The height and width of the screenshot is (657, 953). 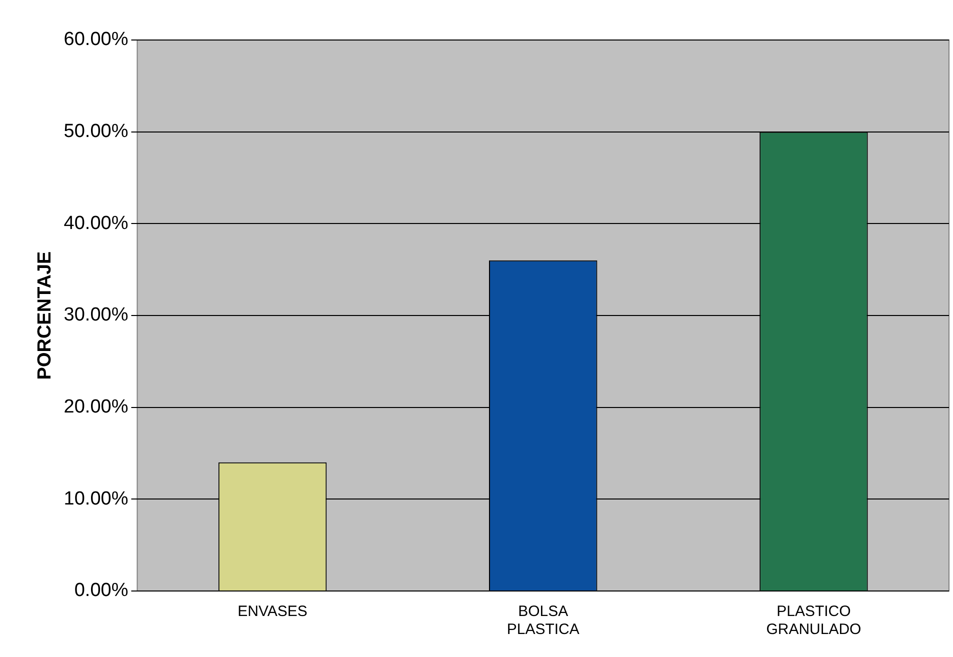 I want to click on y-tick-label: 20.00%, so click(x=96, y=407).